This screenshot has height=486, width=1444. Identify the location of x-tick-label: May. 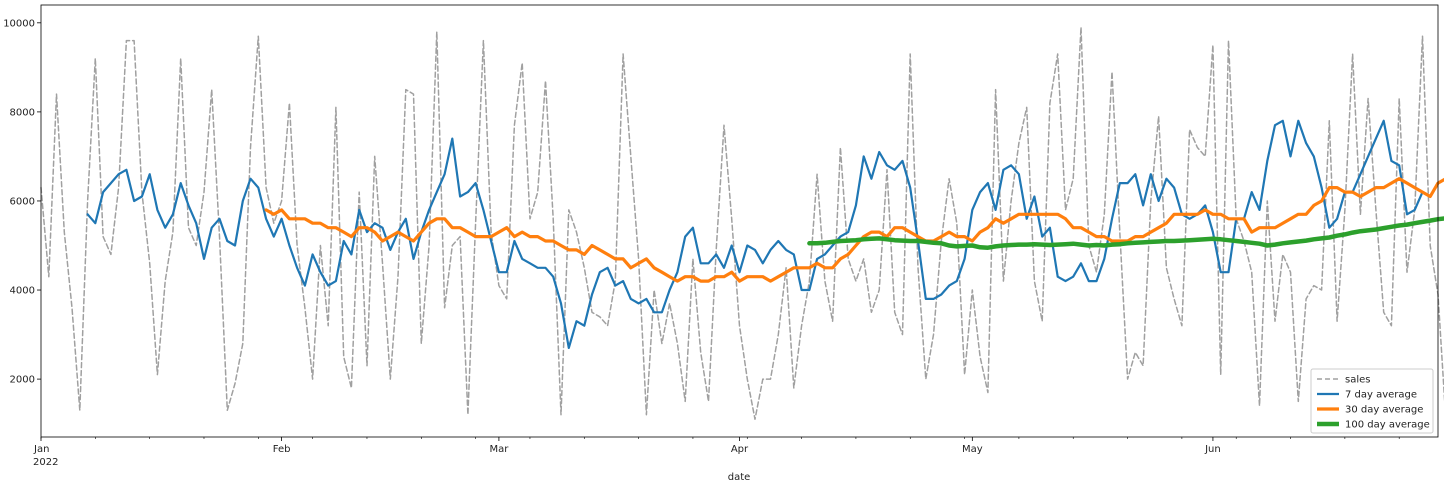
(972, 449).